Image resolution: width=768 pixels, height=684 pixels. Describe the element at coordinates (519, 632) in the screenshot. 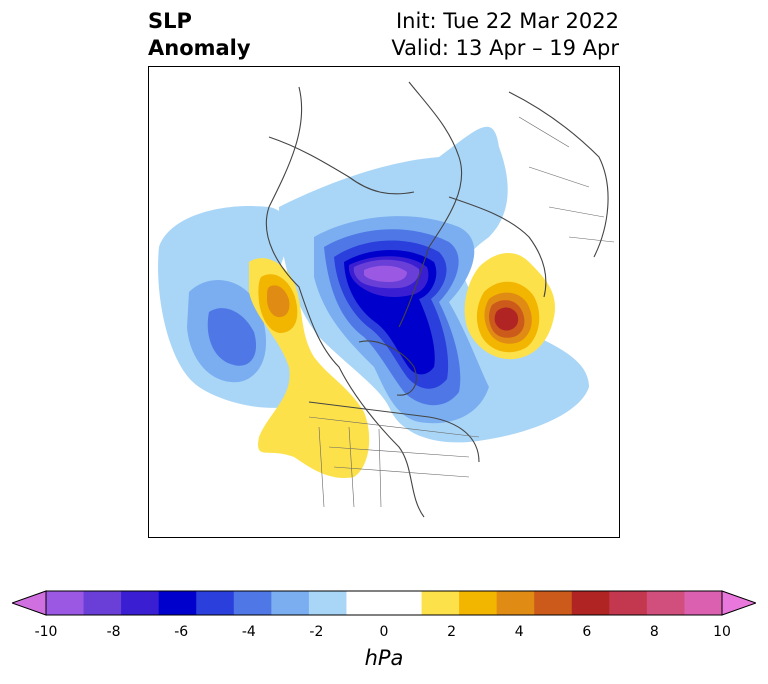

I see `colorbar-tick-label: 4` at that location.